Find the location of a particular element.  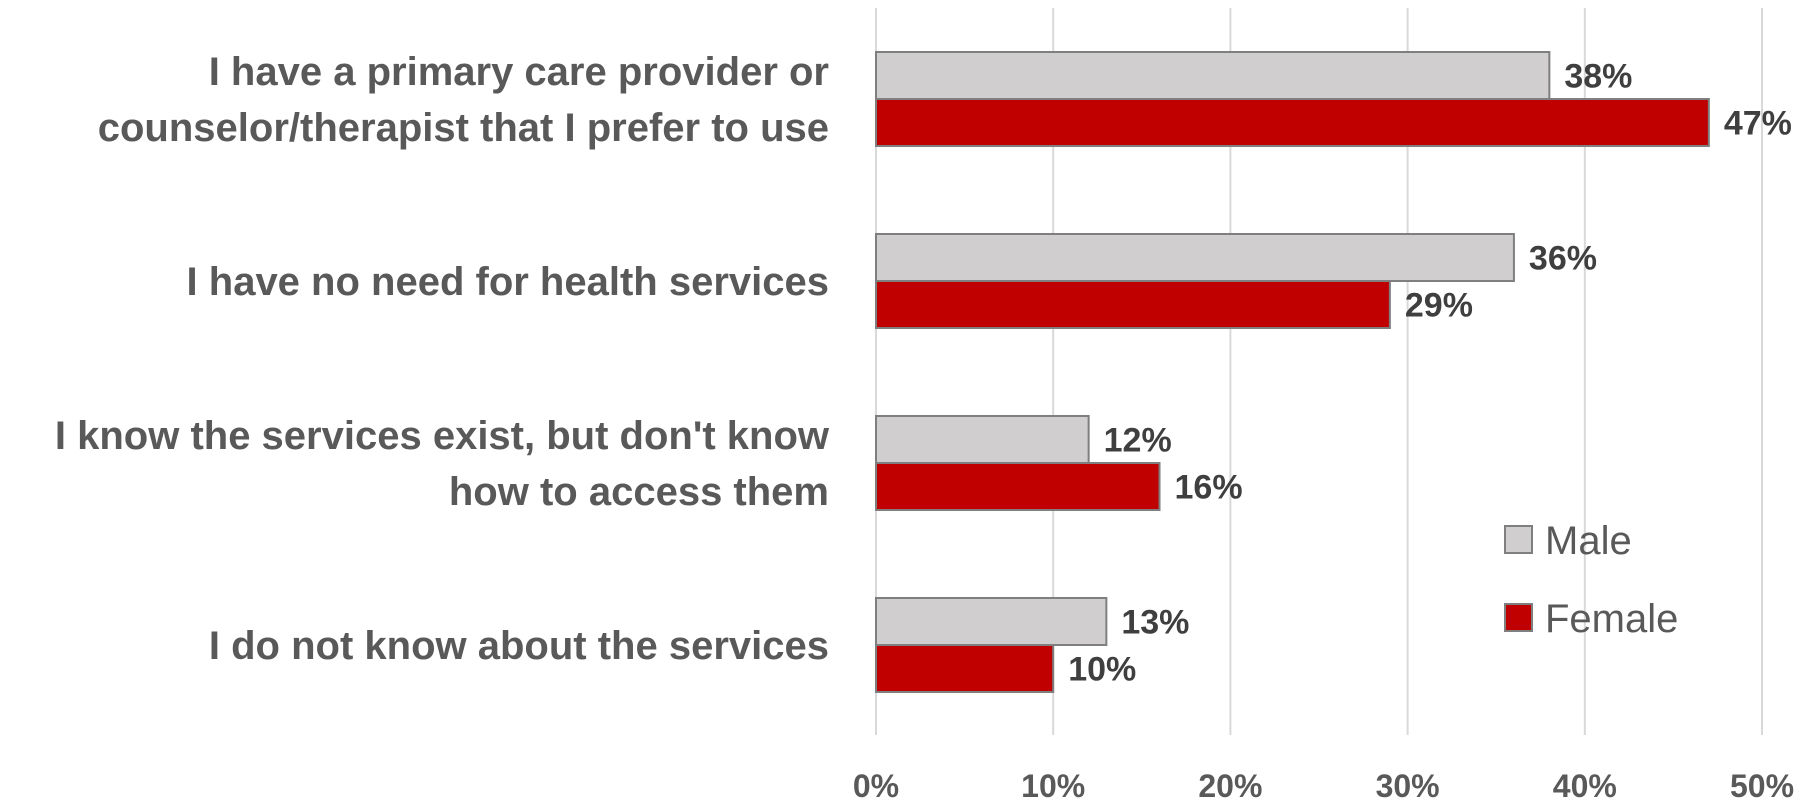

x-axis-tick-labels: 0% 10% 20% 30% 40% 50% is located at coordinates (1323, 784).